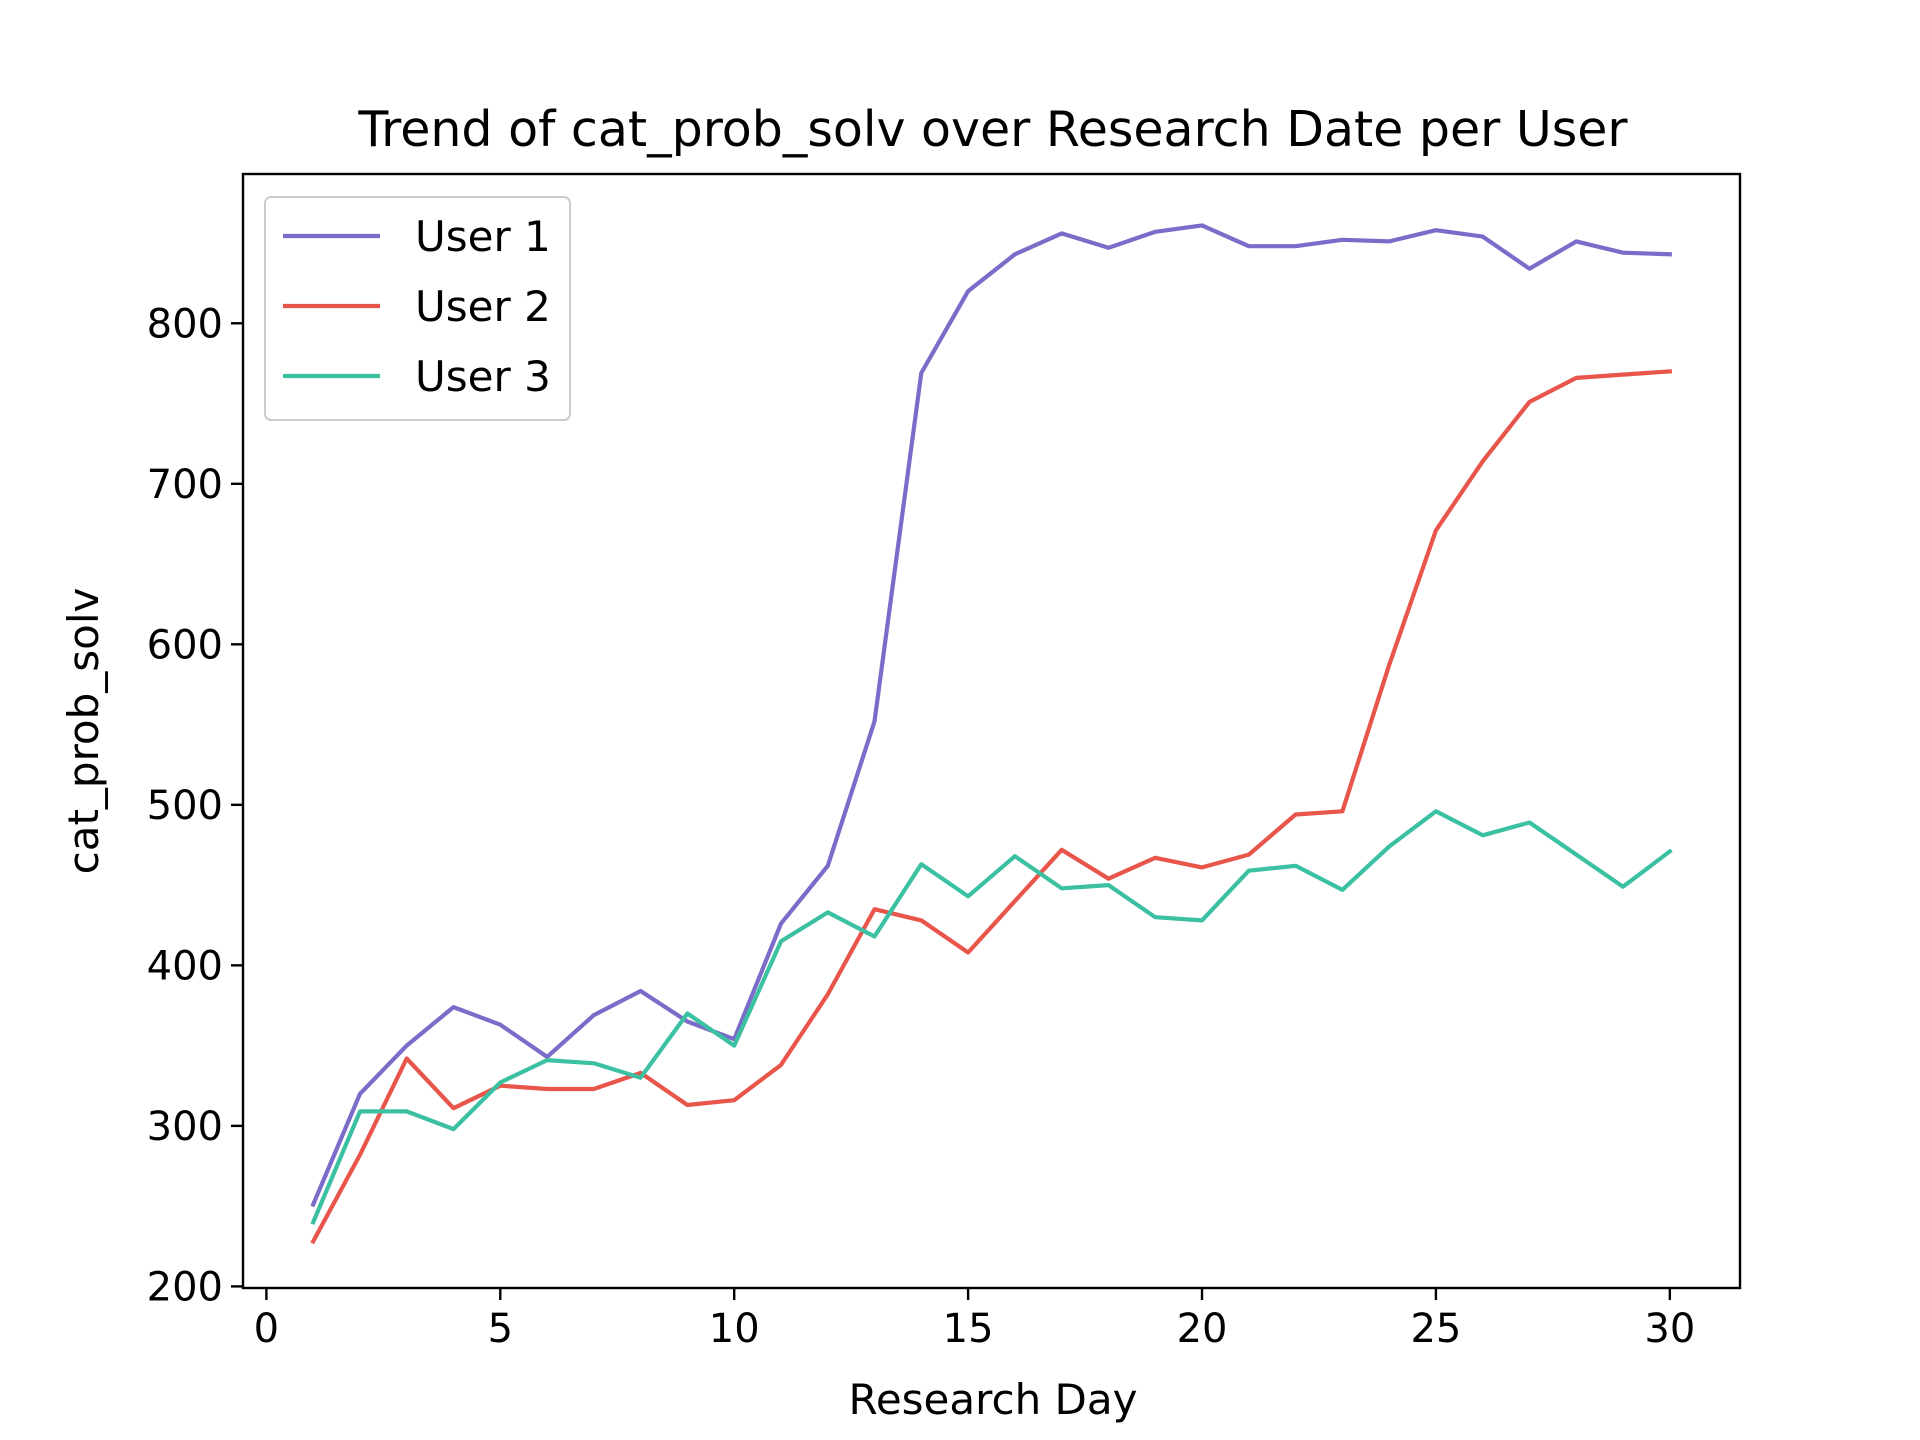 The image size is (1920, 1440). I want to click on legend-label: User 2, so click(483, 306).